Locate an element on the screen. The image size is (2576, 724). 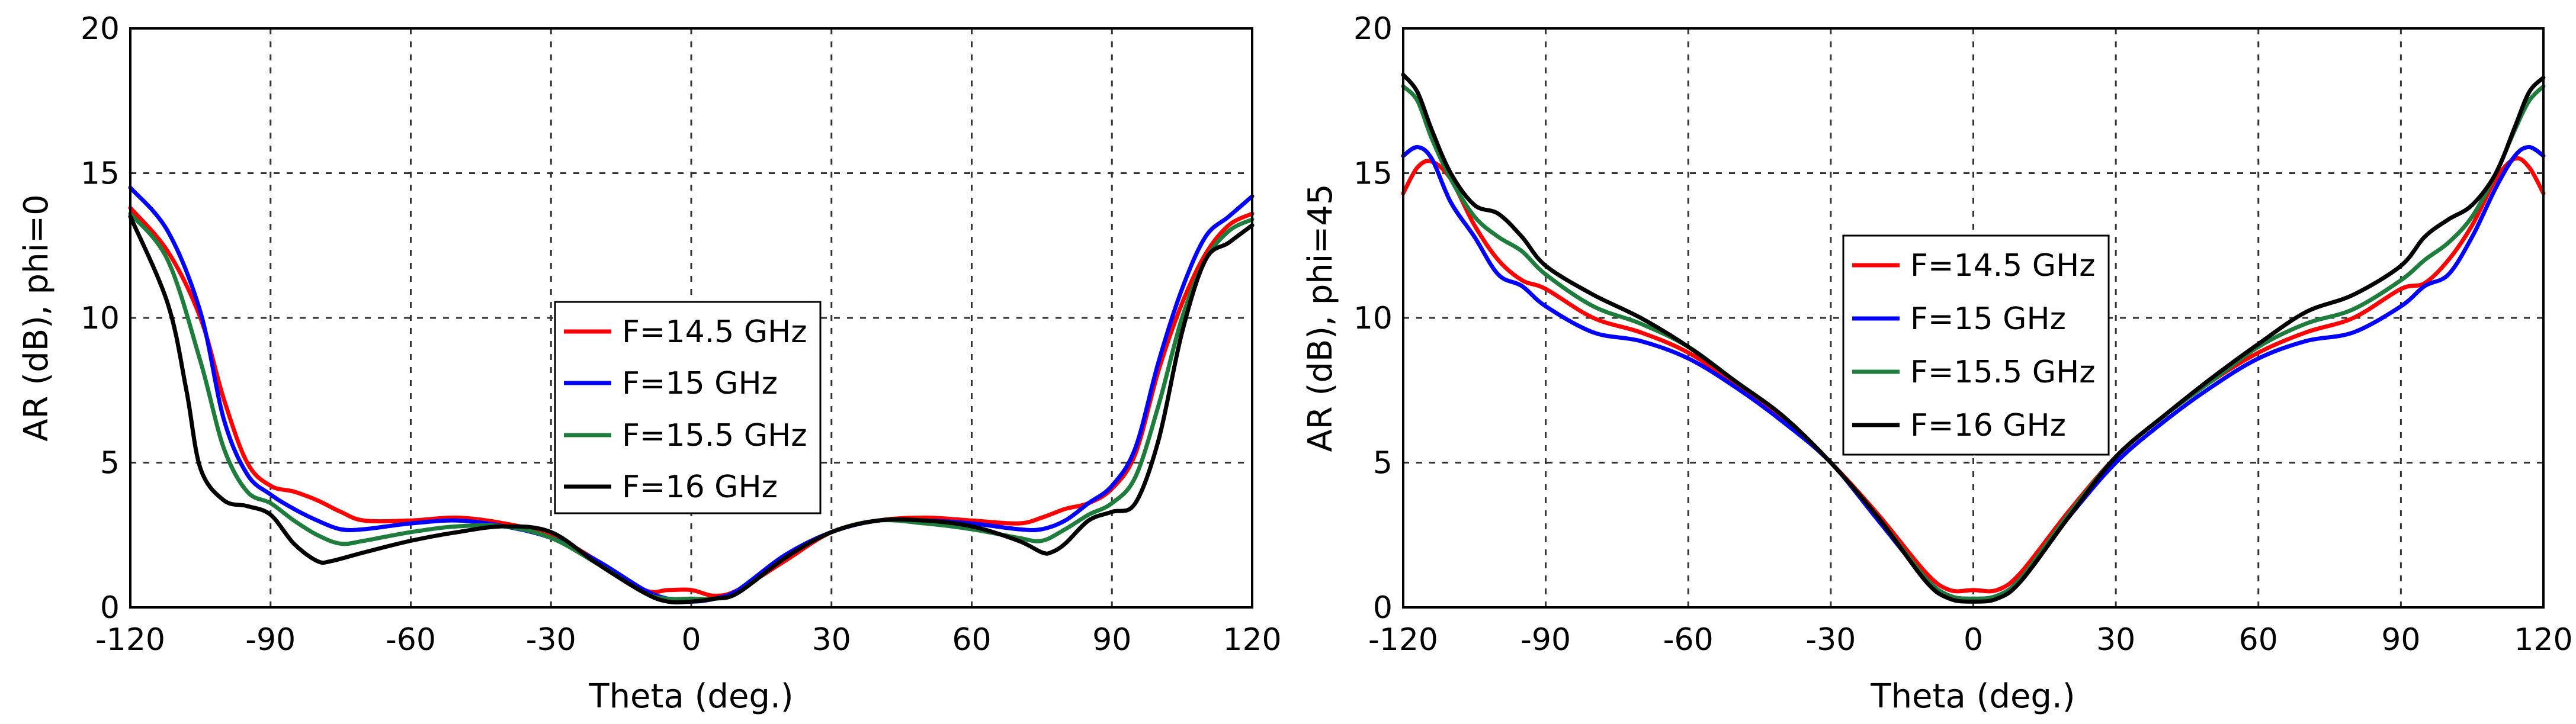
y-axis-label: AR (dB), phi=45 is located at coordinates (1320, 318).